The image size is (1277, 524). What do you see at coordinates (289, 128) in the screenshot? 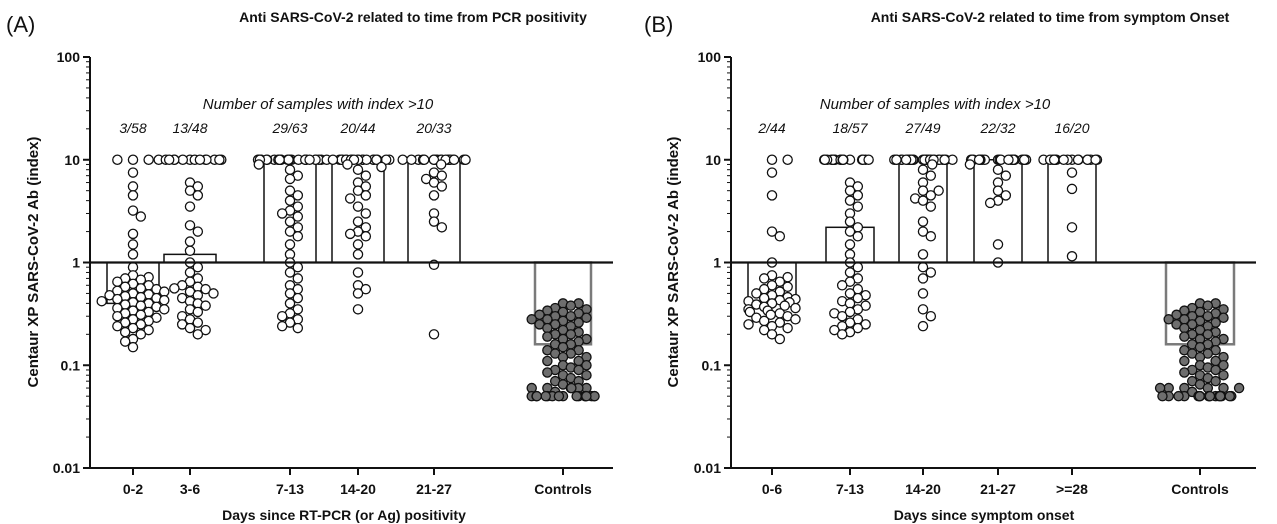
I see `ratio-label: 29/63` at bounding box center [289, 128].